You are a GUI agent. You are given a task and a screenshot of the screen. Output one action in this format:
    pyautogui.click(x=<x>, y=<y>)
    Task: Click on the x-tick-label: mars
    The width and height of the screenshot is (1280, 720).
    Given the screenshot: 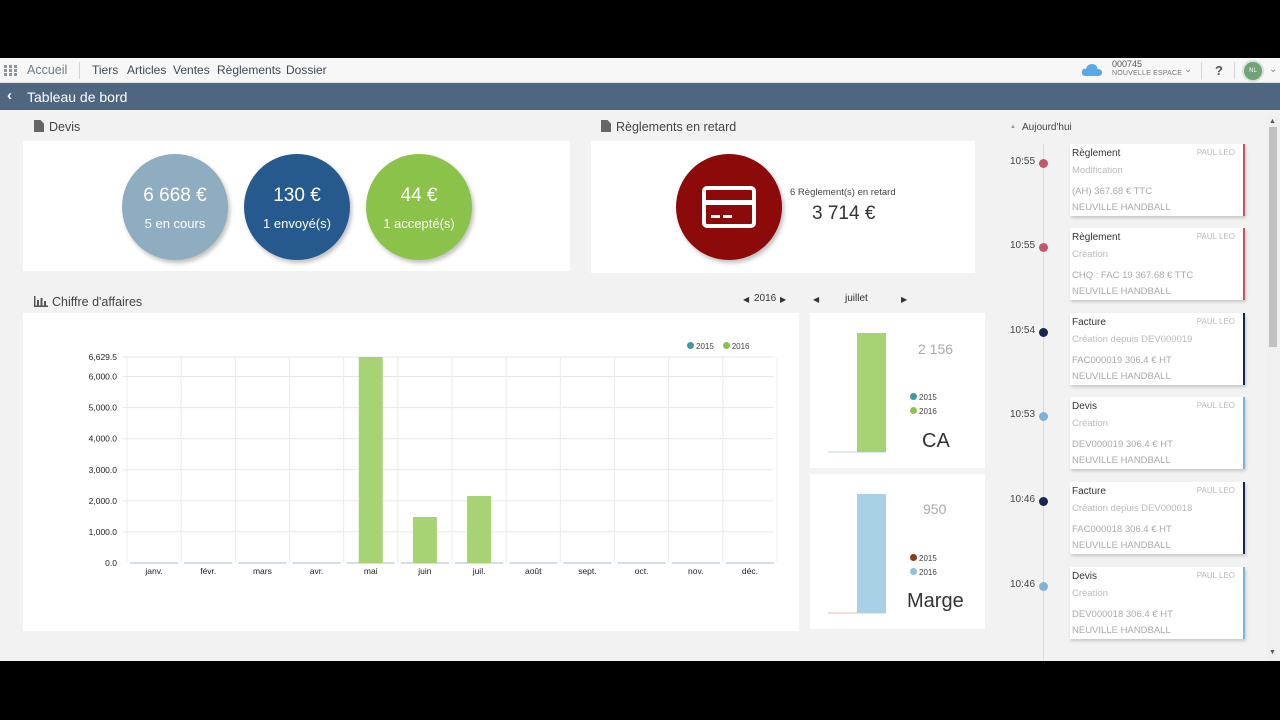 What is the action you would take?
    pyautogui.click(x=262, y=571)
    